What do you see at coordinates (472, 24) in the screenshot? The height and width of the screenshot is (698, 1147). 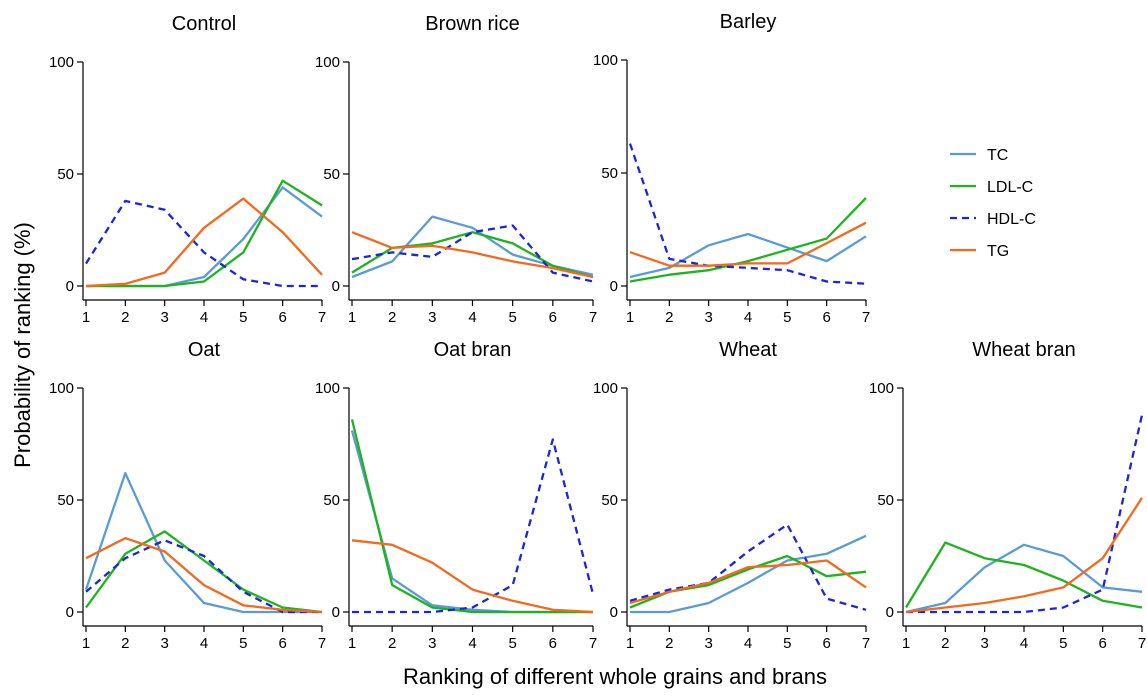 I see `panel-title: Brown rice` at bounding box center [472, 24].